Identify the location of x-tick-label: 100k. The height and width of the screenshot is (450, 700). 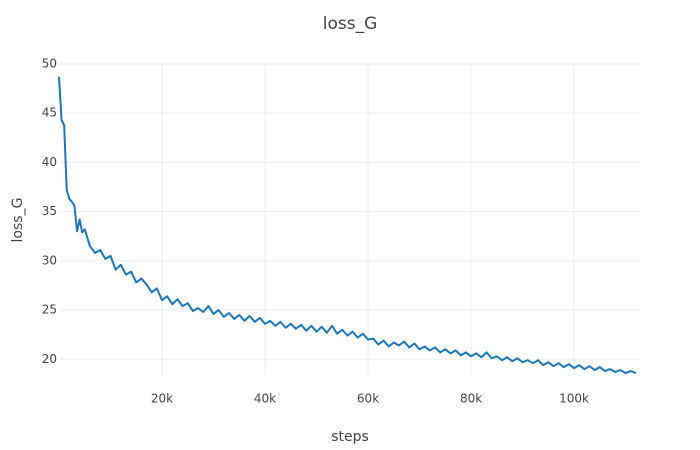
(574, 399).